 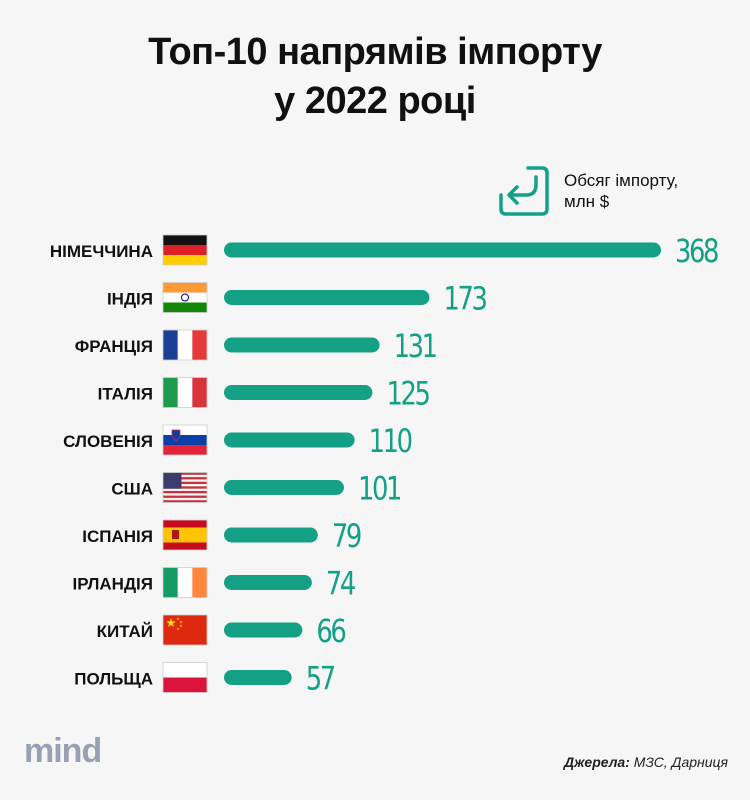 I want to click on india-flag-icon, so click(x=185, y=297).